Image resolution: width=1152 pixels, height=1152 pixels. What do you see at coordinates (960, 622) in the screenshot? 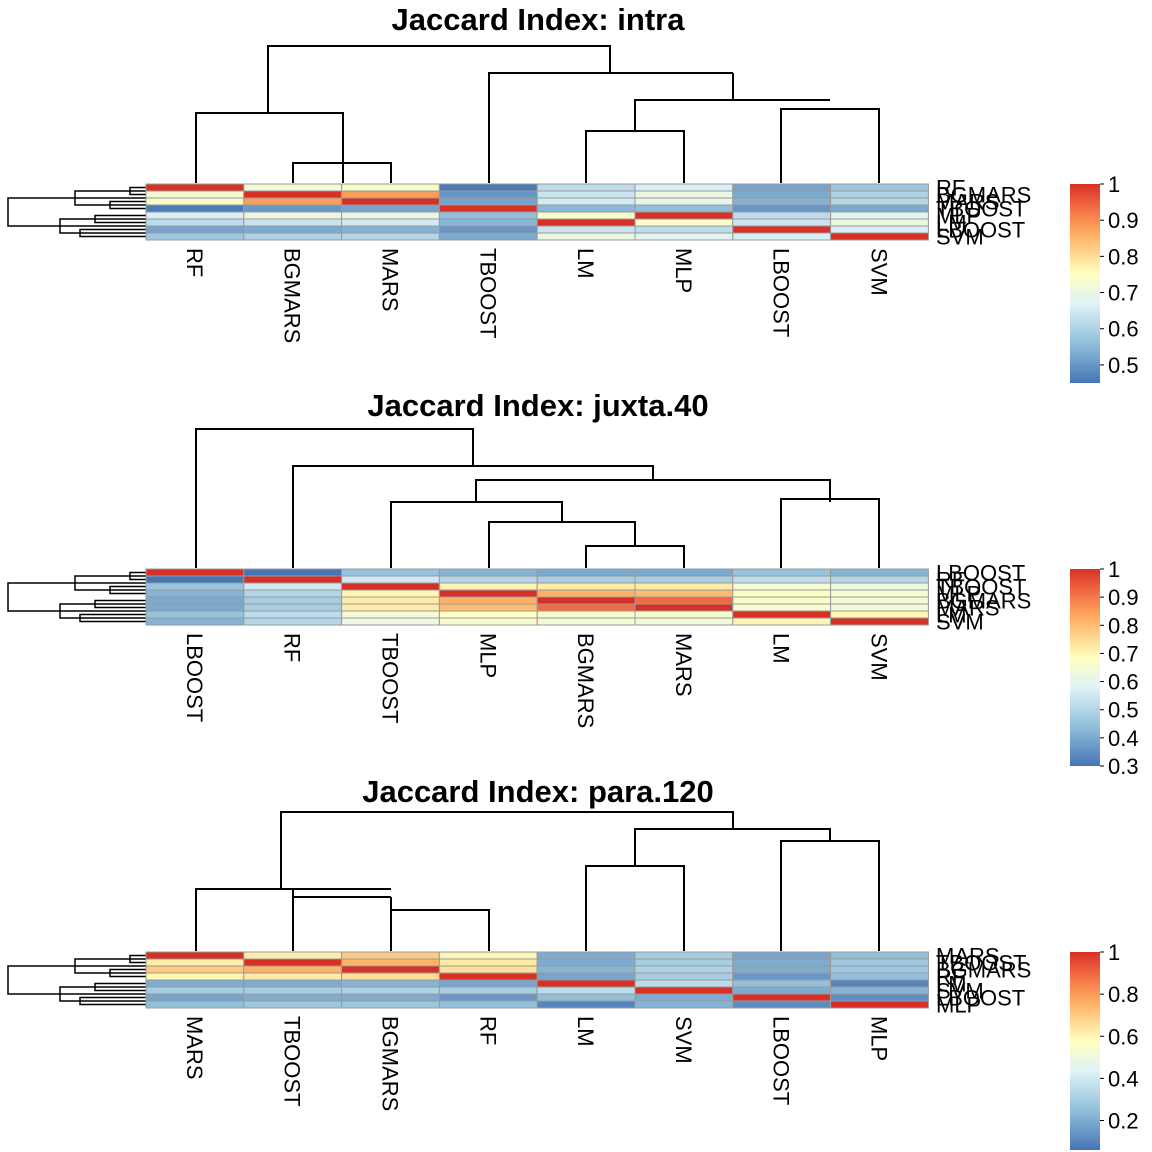
I see `row-label: SVM` at bounding box center [960, 622].